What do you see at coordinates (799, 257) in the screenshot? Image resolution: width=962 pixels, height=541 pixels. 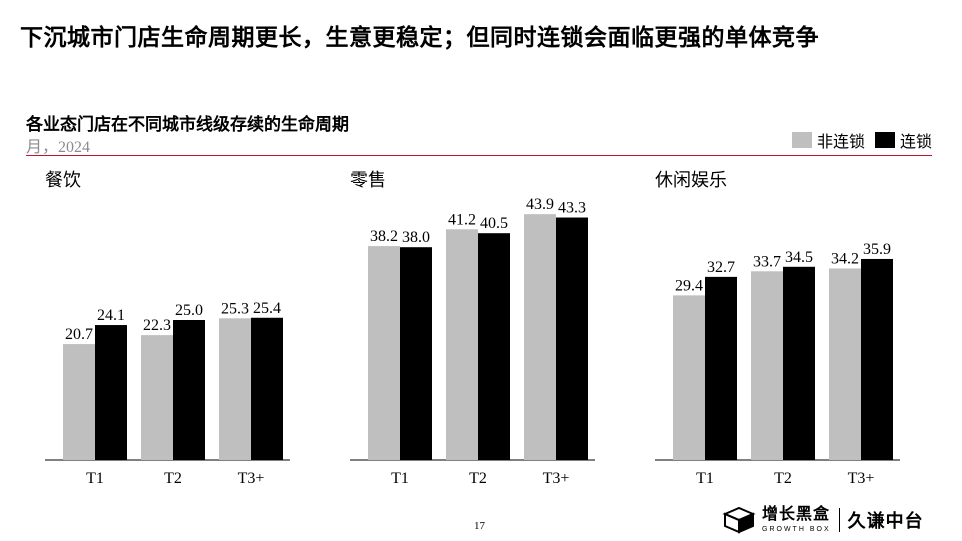 I see `data-label-3-t2-chain: 34.5` at bounding box center [799, 257].